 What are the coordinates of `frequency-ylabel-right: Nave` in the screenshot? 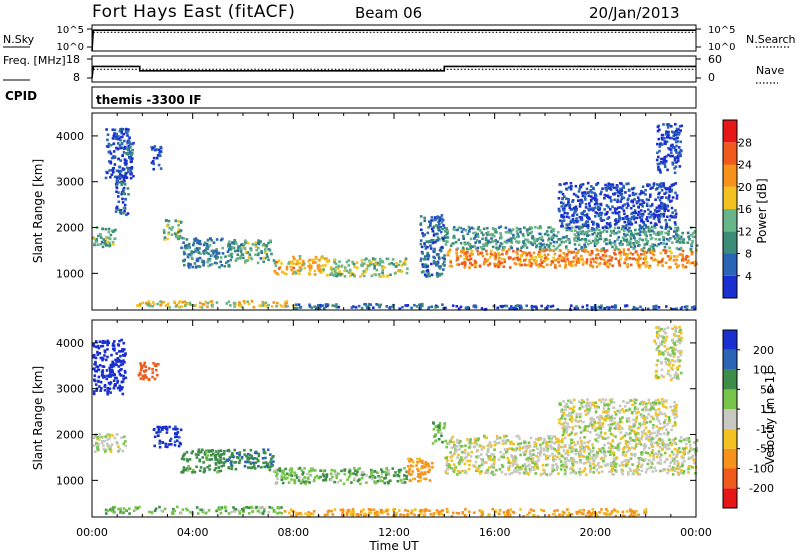 It's located at (770, 70).